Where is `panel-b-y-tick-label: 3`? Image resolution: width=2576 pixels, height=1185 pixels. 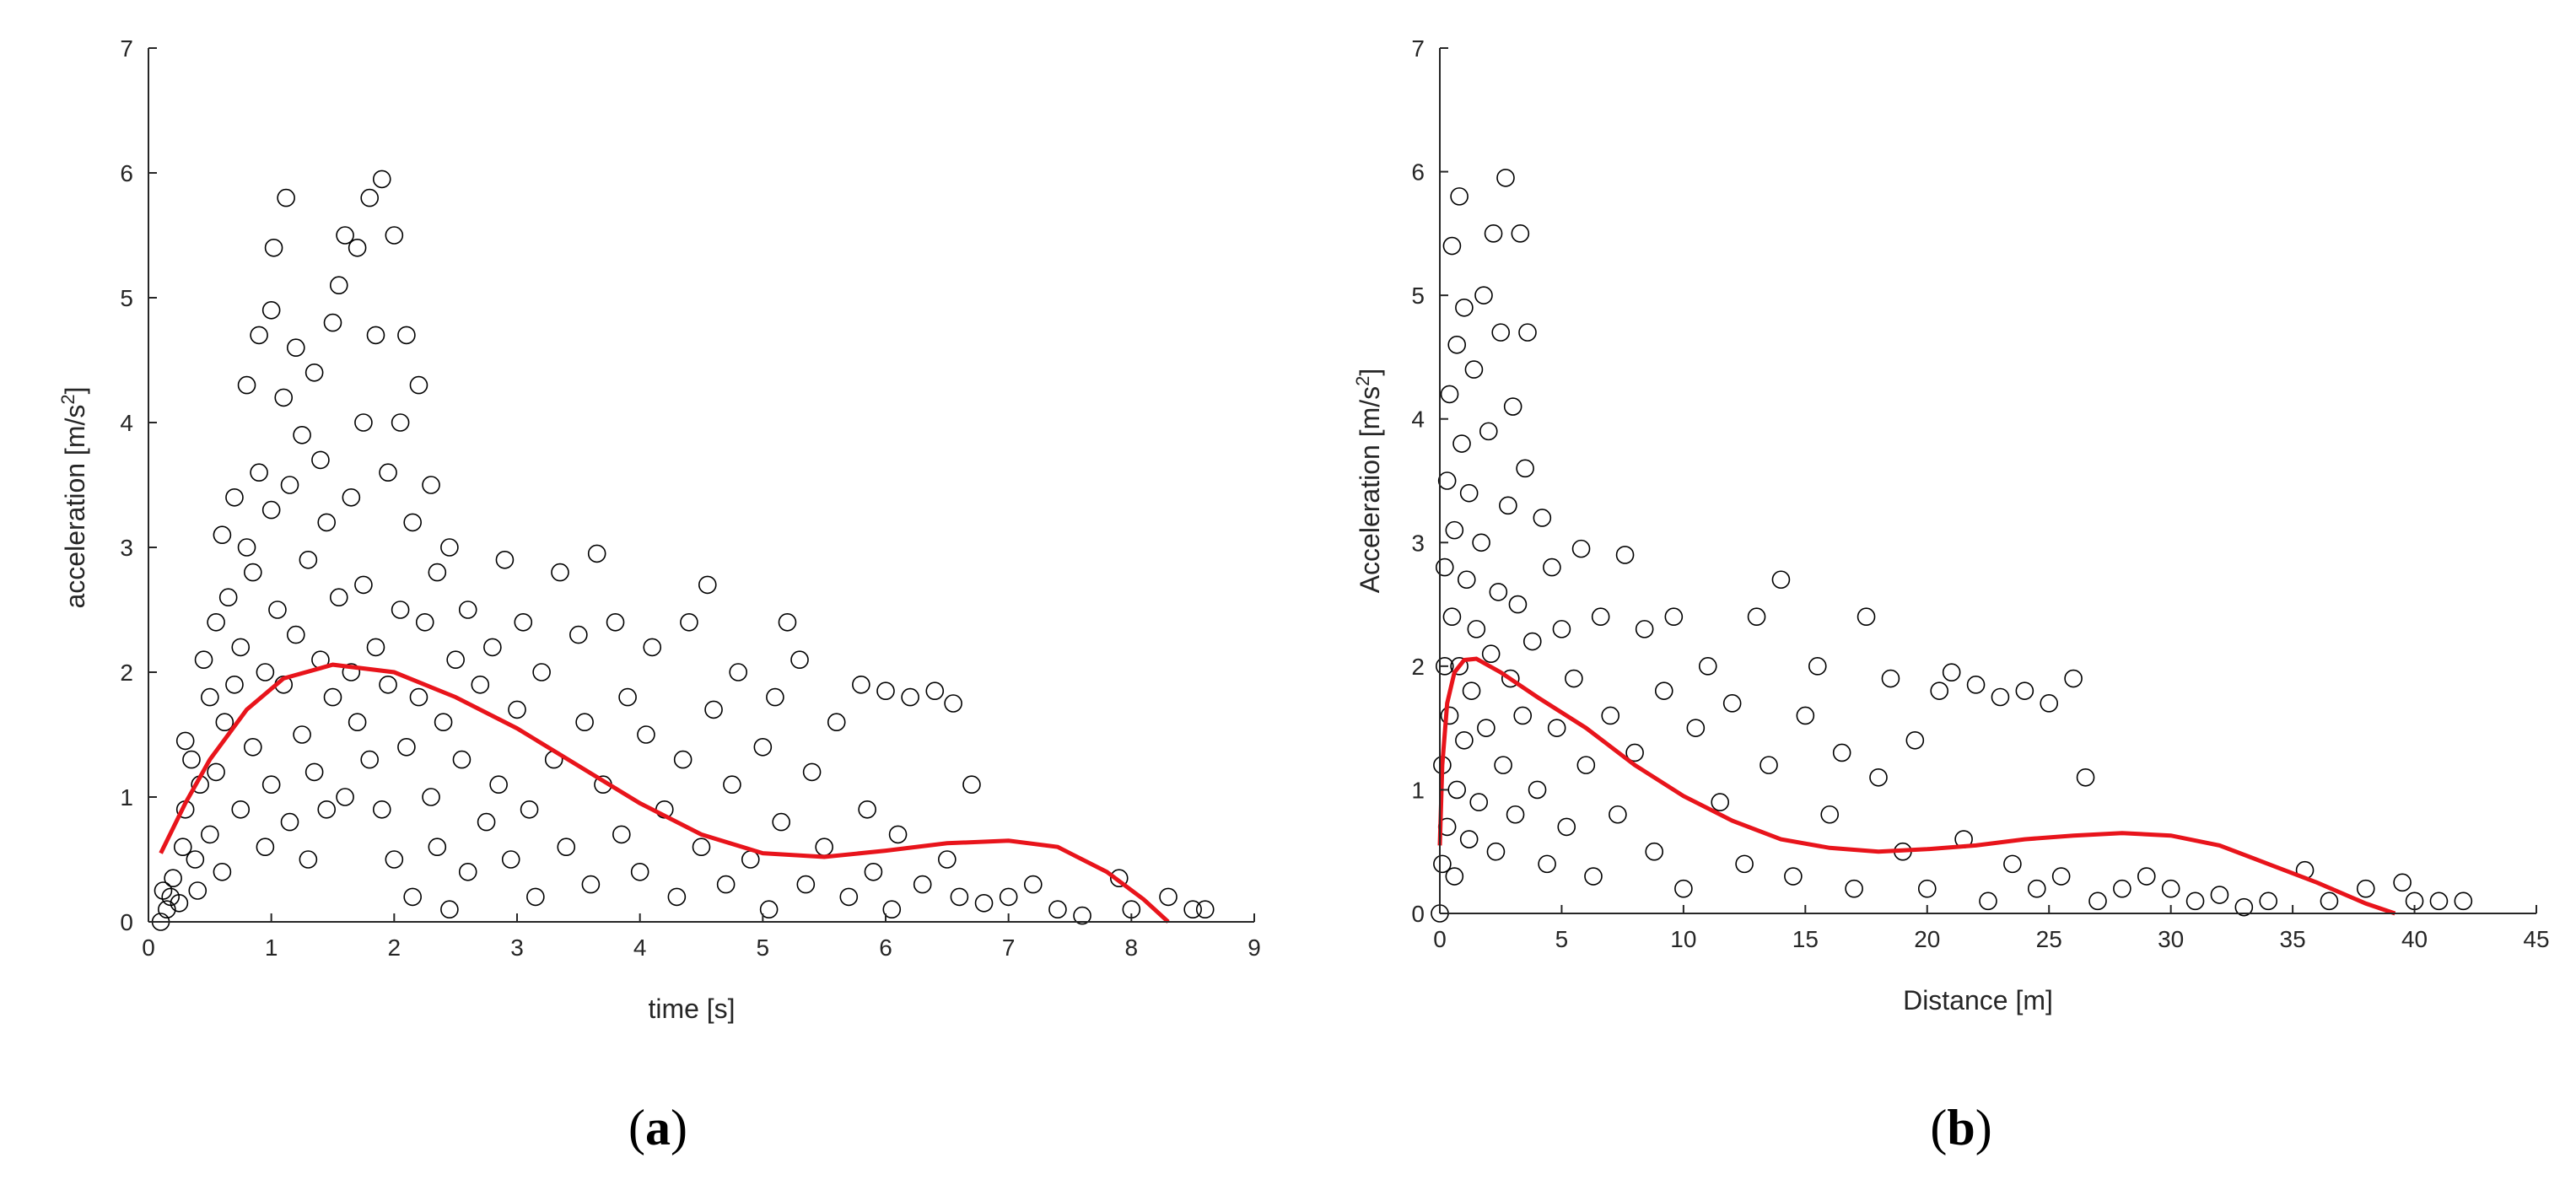 panel-b-y-tick-label: 3 is located at coordinates (1418, 543).